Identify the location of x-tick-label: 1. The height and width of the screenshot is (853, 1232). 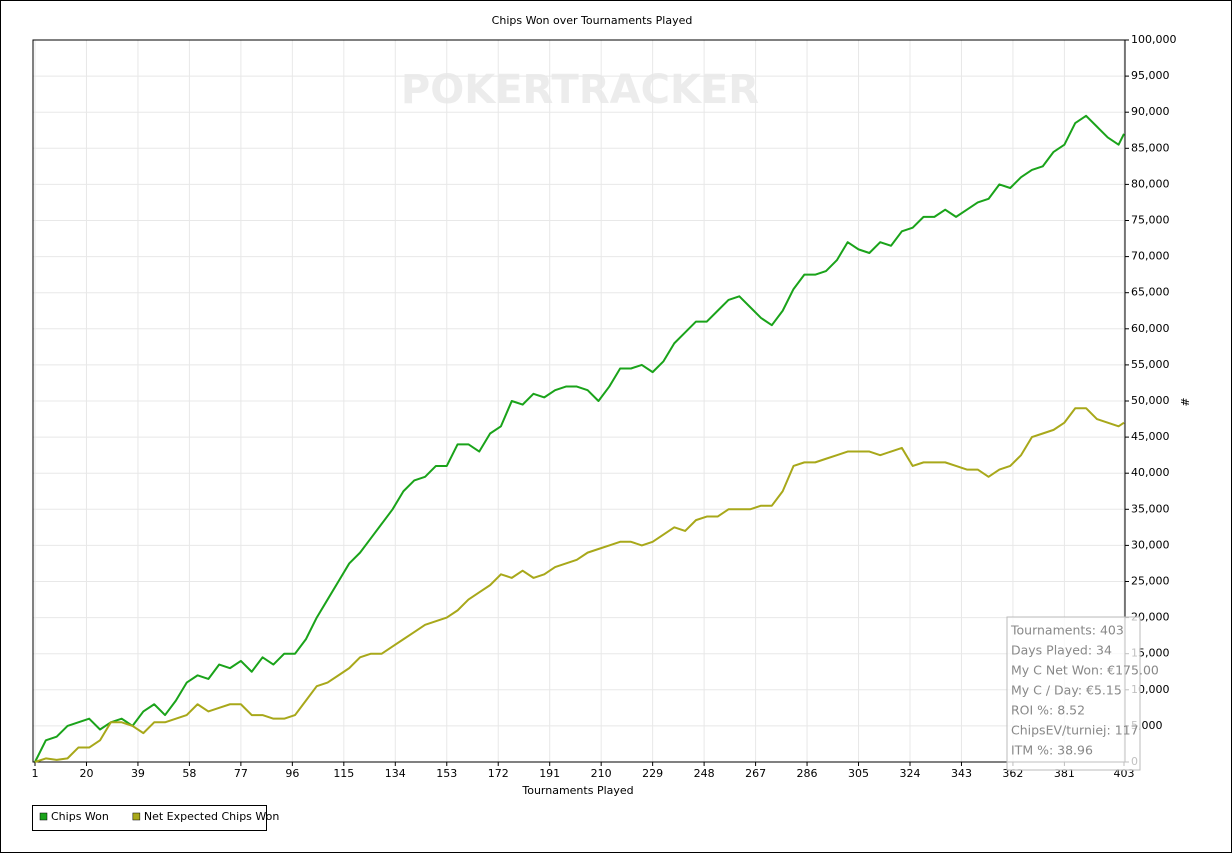
(35, 773).